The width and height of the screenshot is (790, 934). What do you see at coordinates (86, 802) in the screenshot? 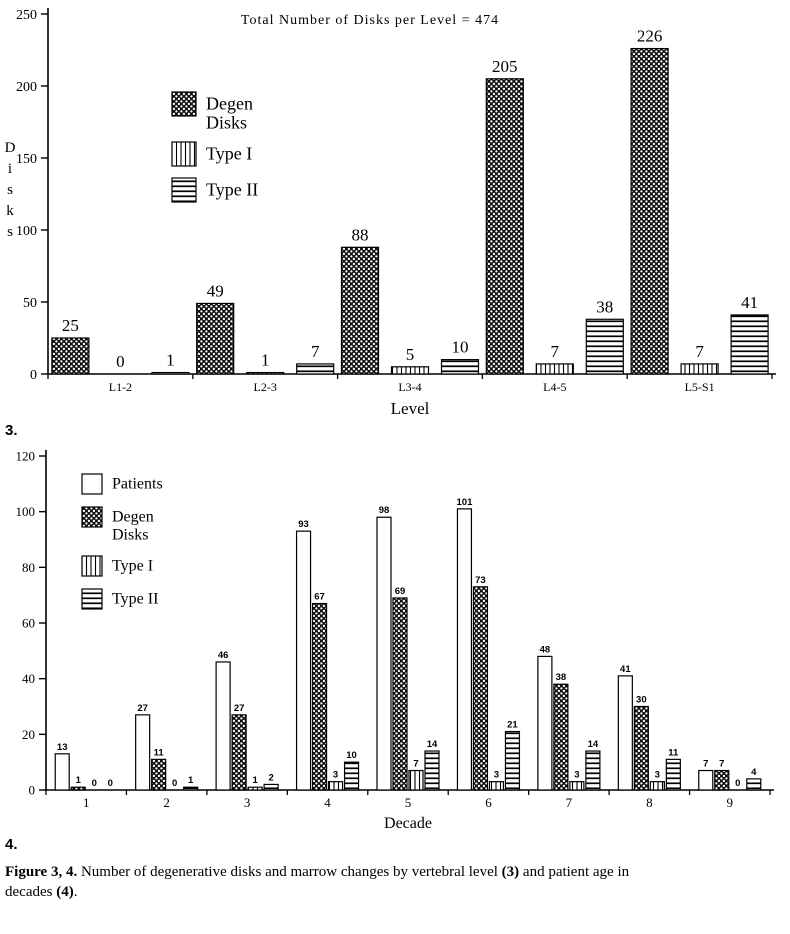
I see `x-category-label: 1` at bounding box center [86, 802].